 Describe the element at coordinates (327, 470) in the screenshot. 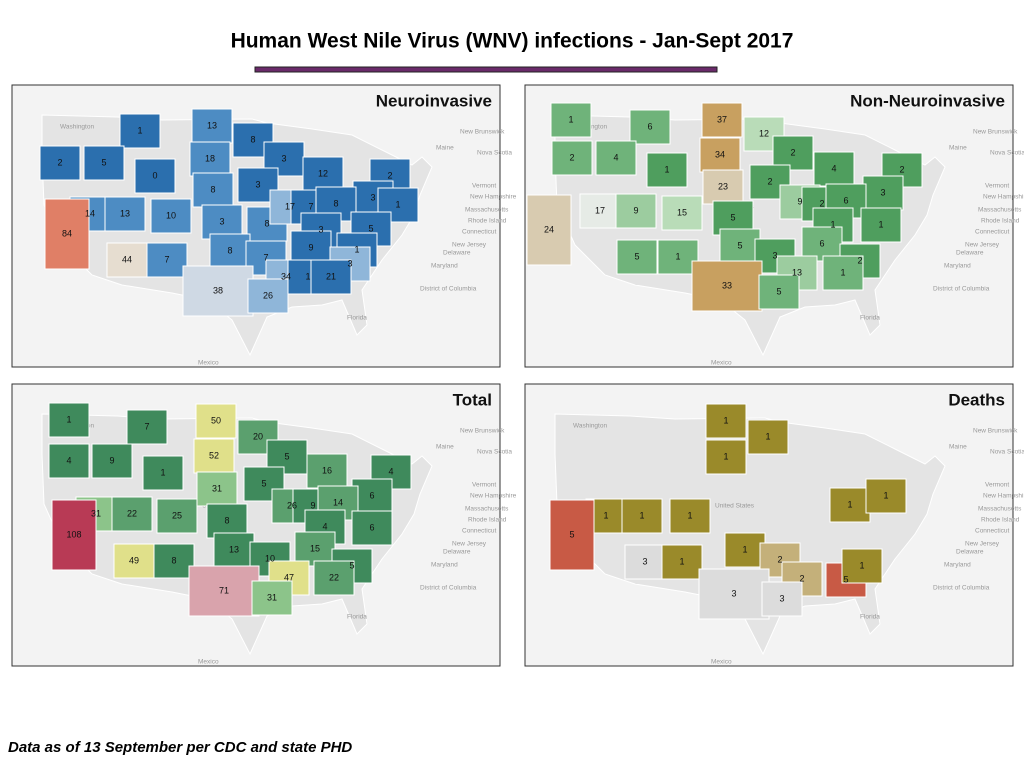

I see `state-value: 16` at that location.